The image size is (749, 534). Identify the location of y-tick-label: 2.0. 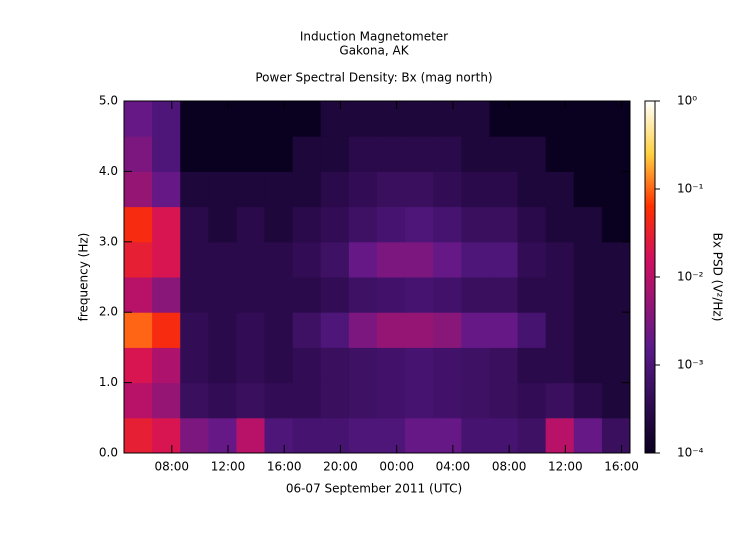
(108, 312).